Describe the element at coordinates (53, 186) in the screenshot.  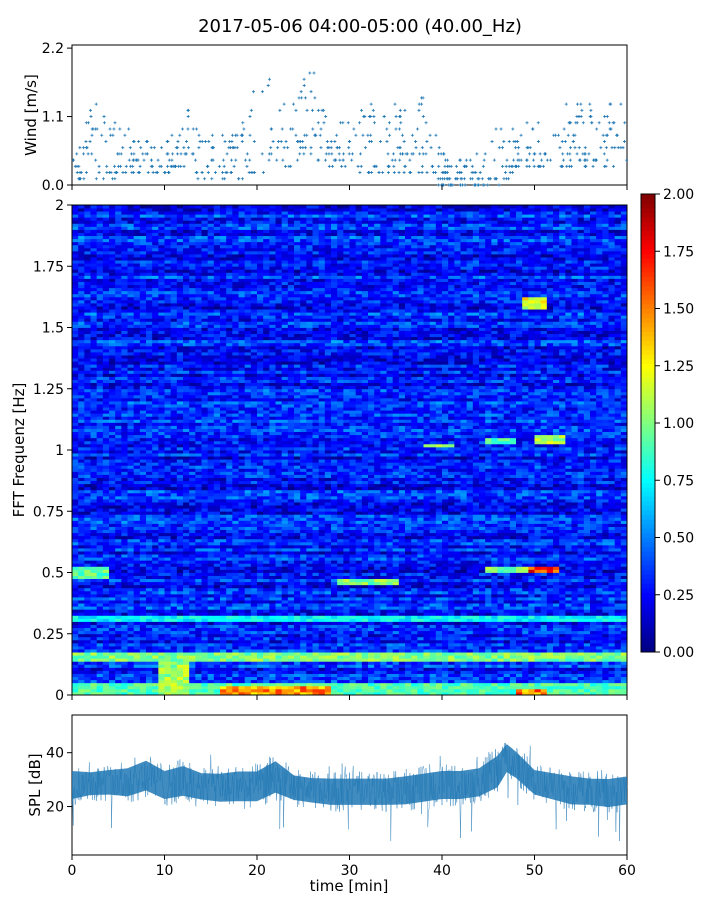
I see `wind-ytick-label: 0.0` at that location.